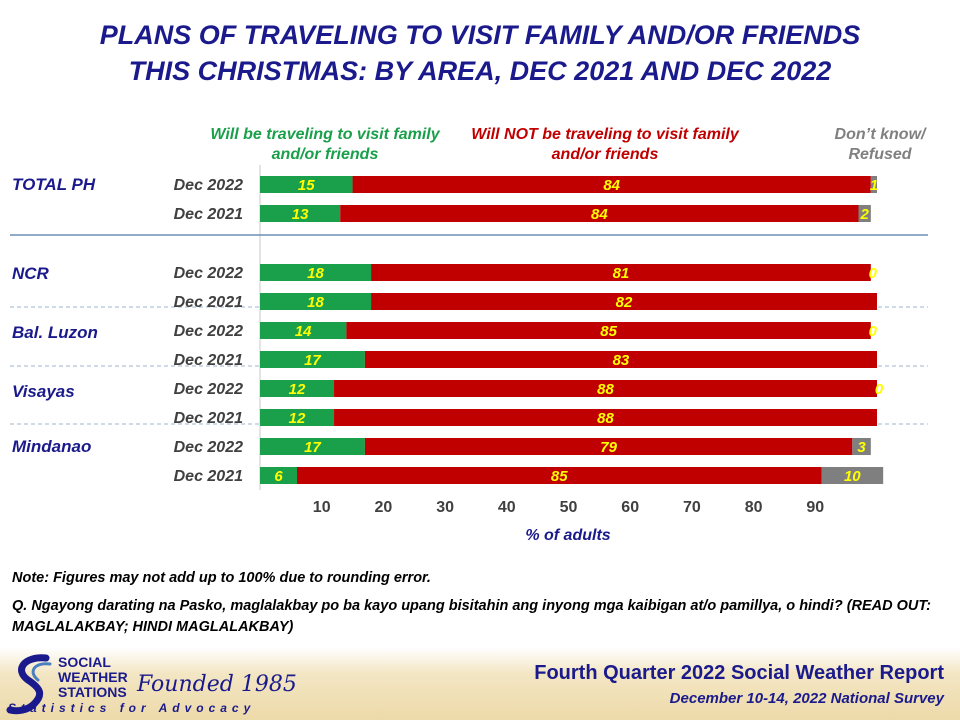 This screenshot has height=720, width=960. I want to click on bar-value-label: 15, so click(306, 185).